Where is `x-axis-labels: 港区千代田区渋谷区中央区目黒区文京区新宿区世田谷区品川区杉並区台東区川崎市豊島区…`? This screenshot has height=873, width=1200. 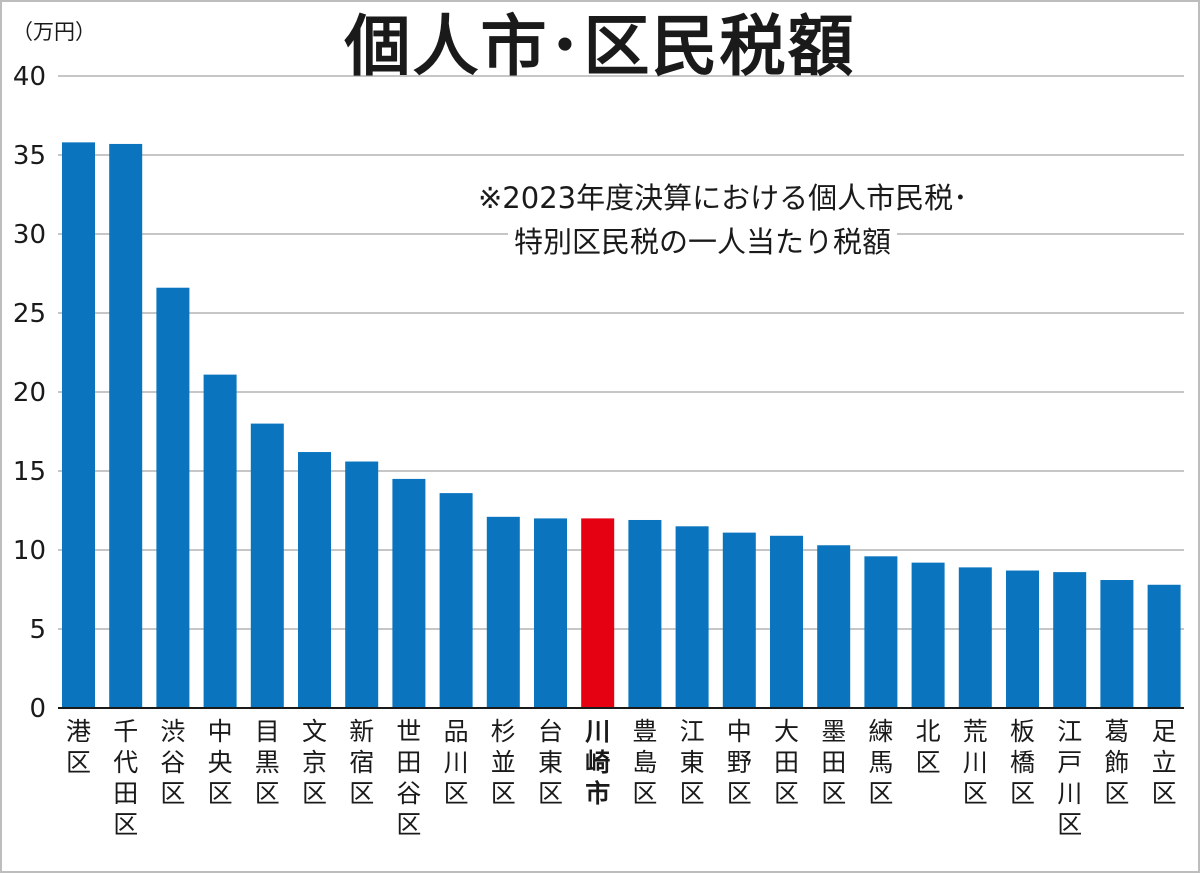 x-axis-labels: 港区千代田区渋谷区中央区目黒区文京区新宿区世田谷区品川区杉並区台東区川崎市豊島区… is located at coordinates (621, 778).